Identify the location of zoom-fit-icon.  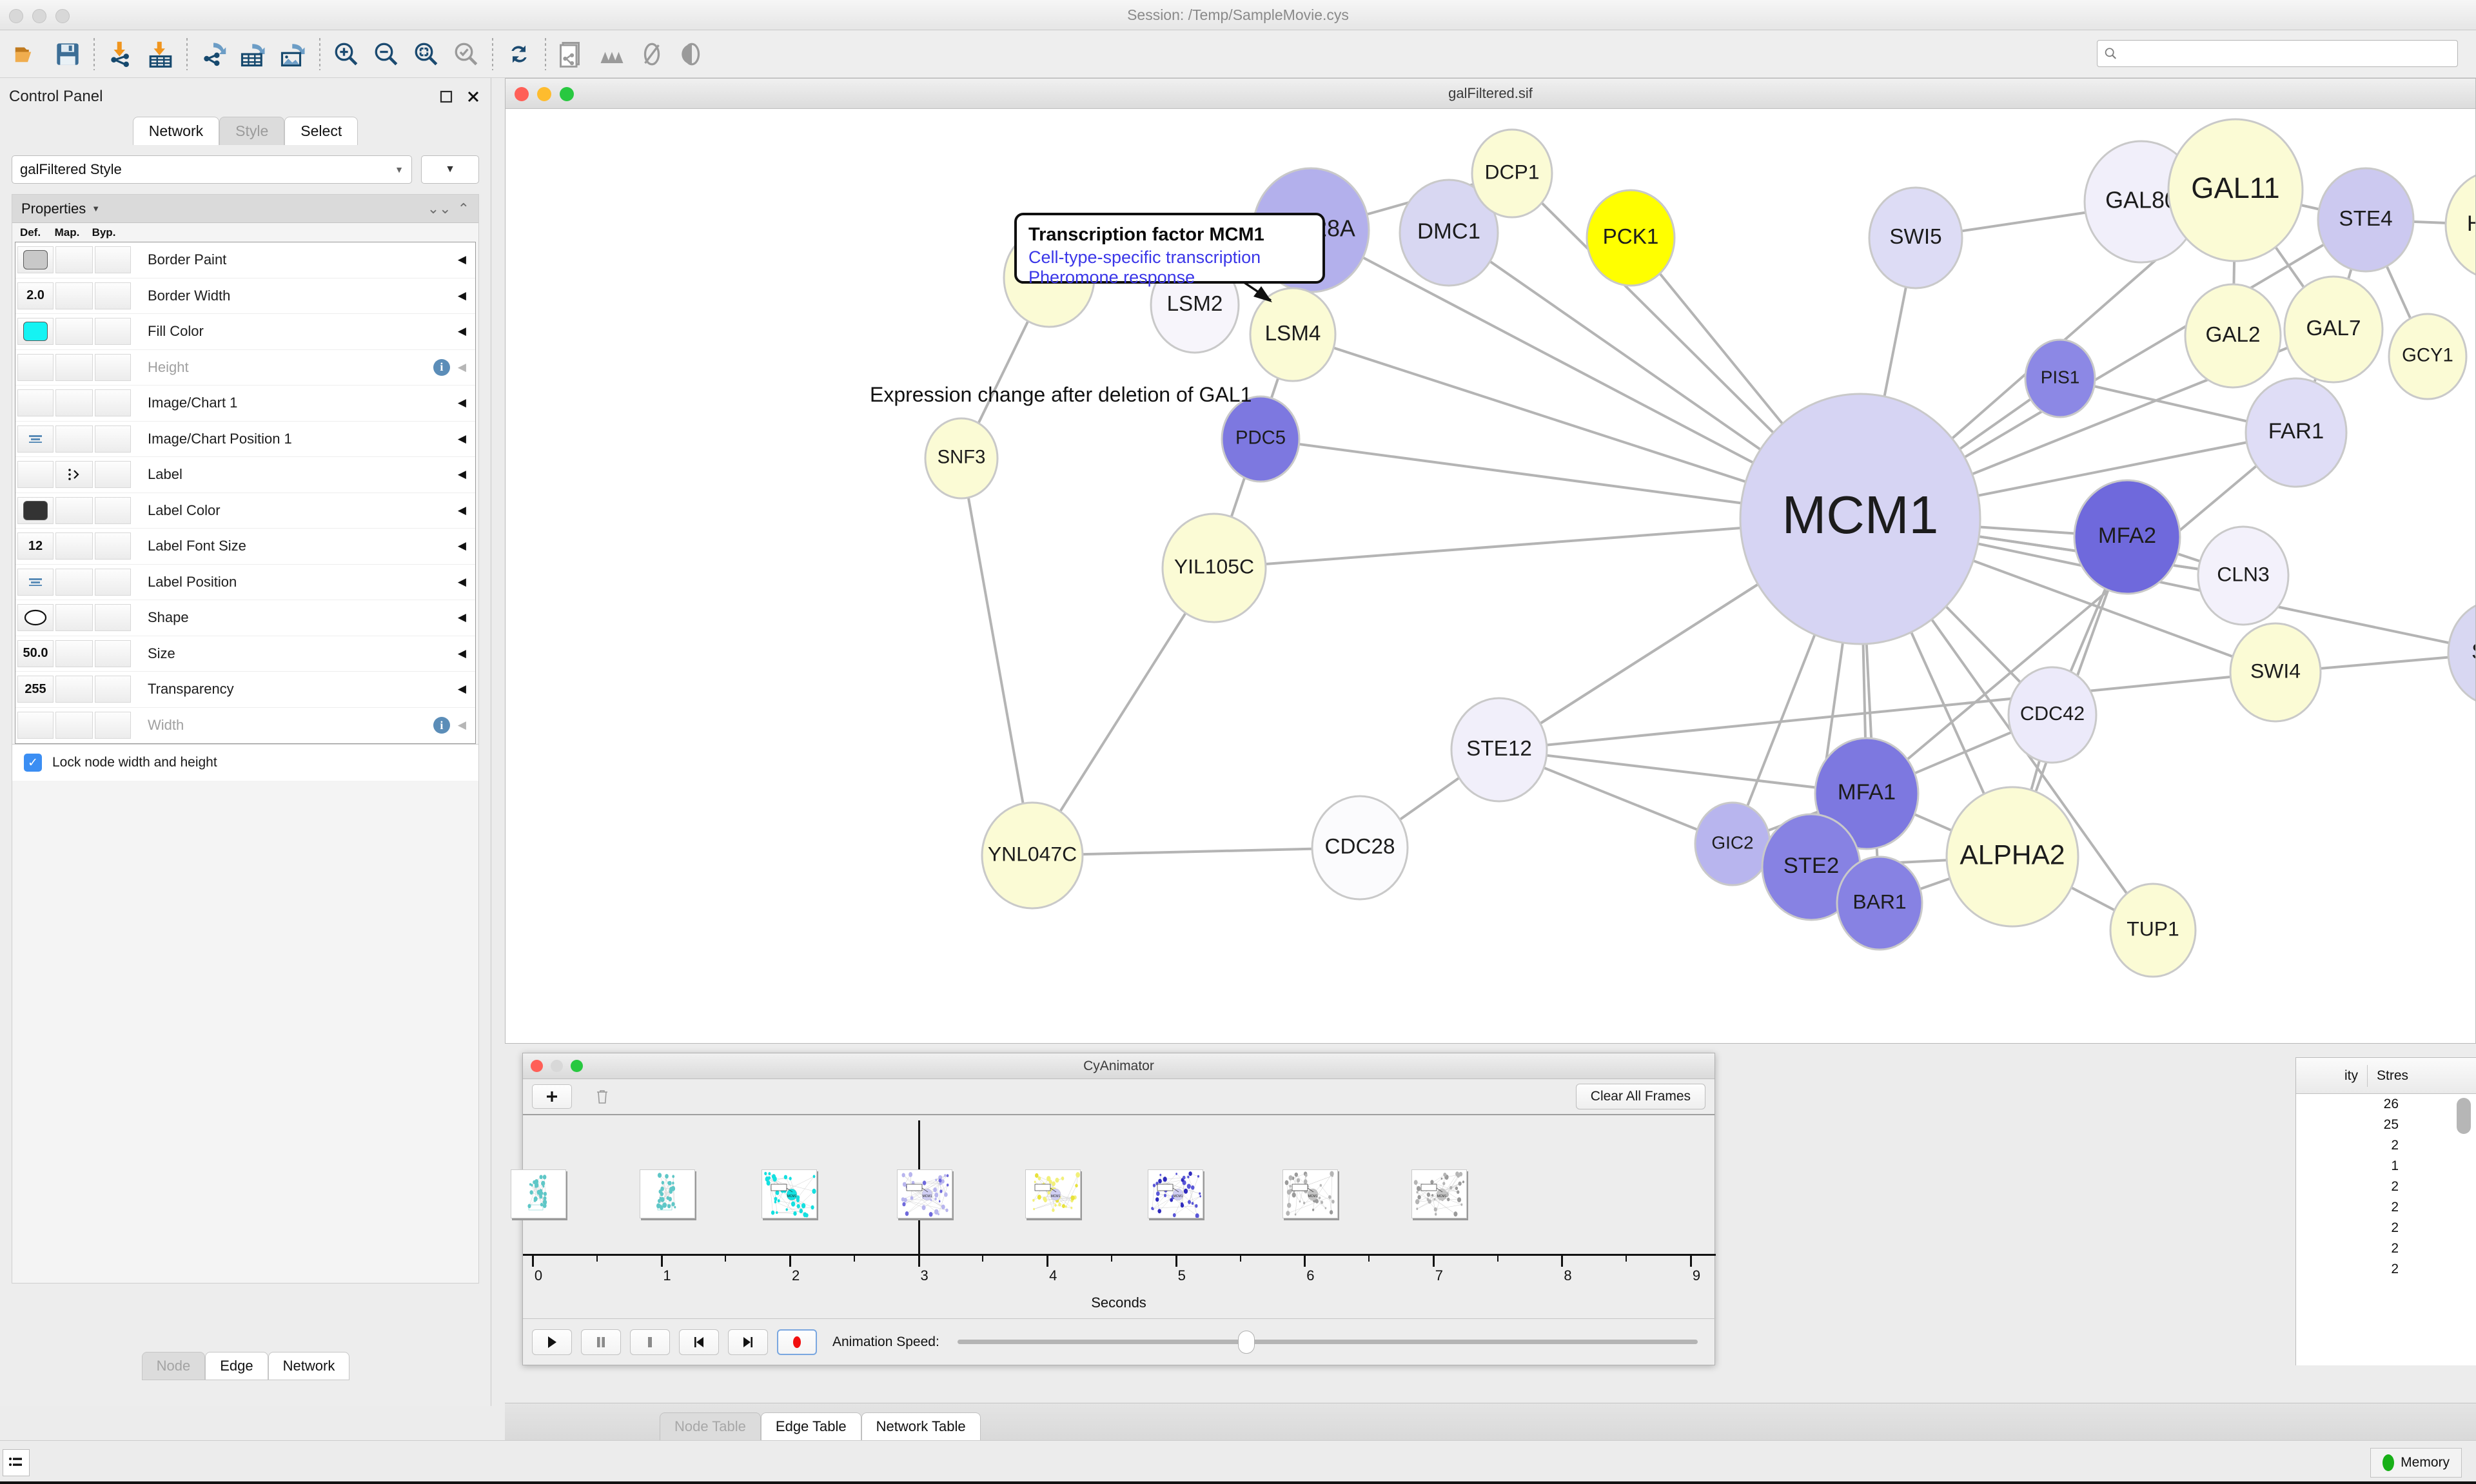
(426, 54).